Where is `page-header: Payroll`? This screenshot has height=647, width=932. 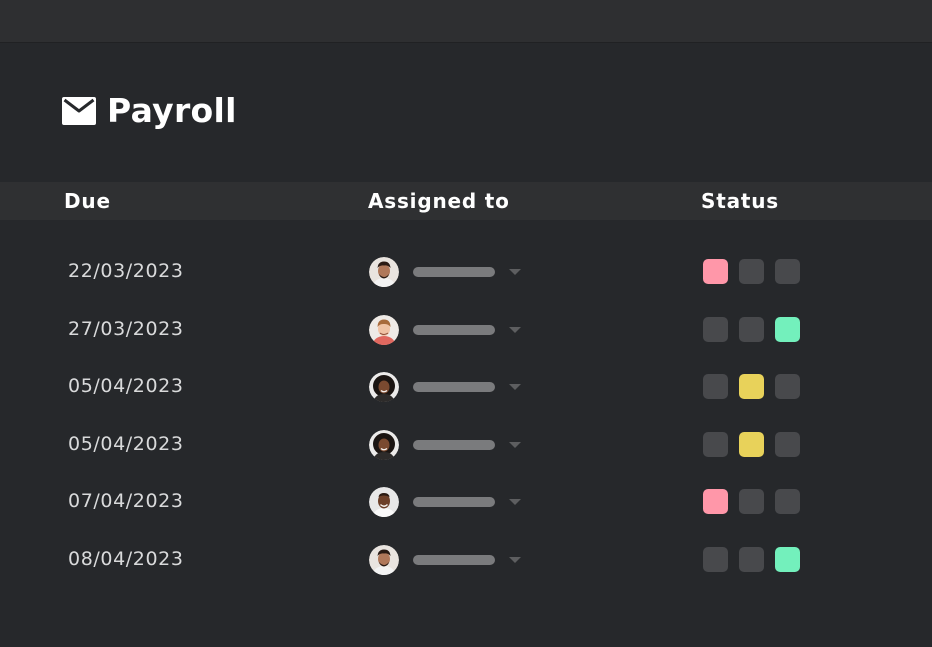
page-header: Payroll is located at coordinates (149, 111).